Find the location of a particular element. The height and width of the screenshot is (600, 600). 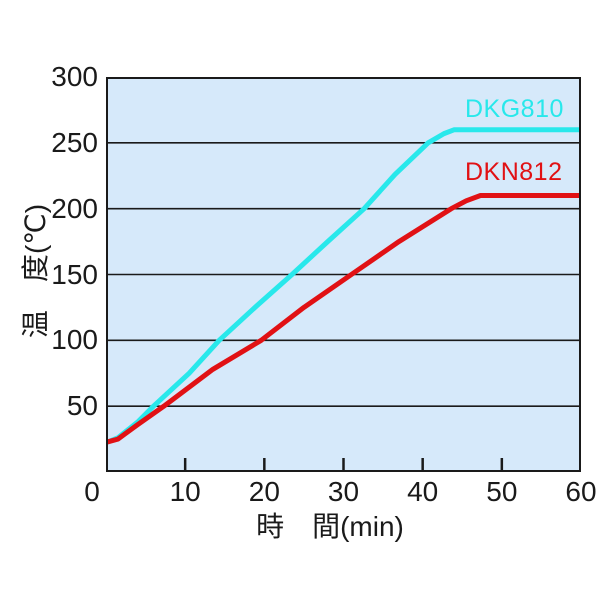

y-tick-label: 300 is located at coordinates (74, 76).